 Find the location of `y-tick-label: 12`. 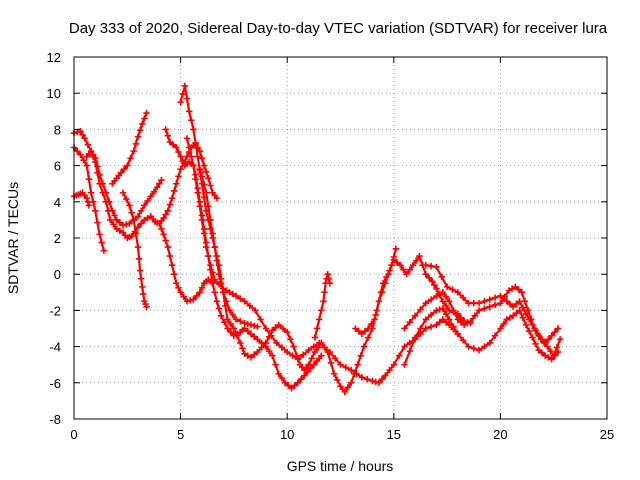

y-tick-label: 12 is located at coordinates (54, 57).